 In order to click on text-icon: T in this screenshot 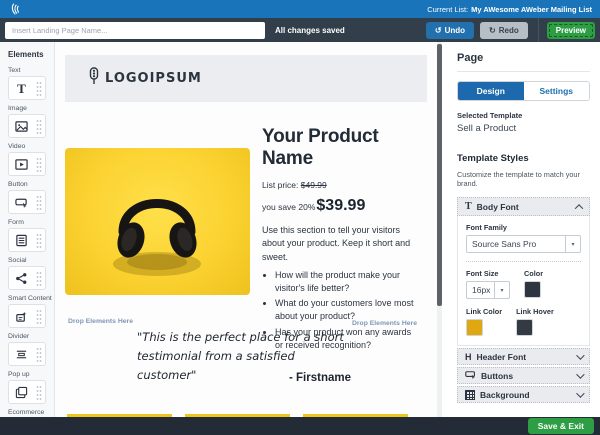, I will do `click(21, 88)`.